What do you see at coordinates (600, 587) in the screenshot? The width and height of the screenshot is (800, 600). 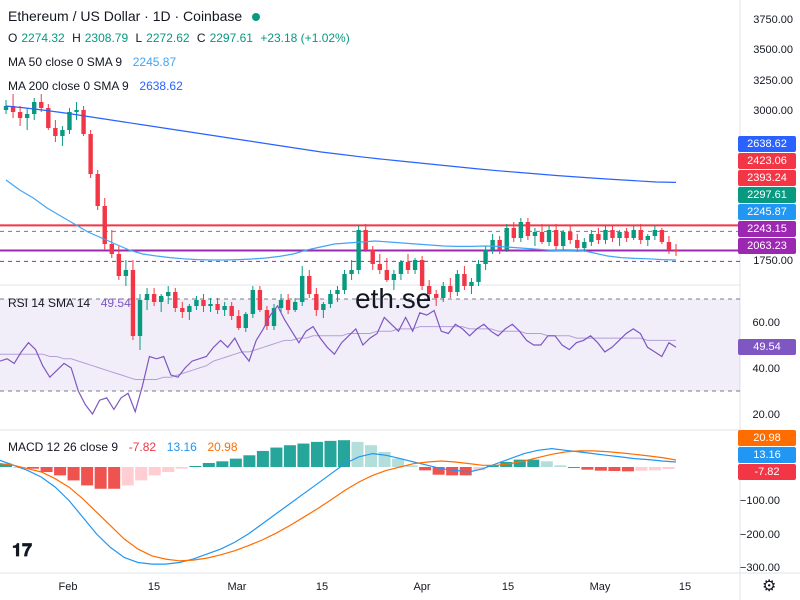 I see `time-tick-label: May` at bounding box center [600, 587].